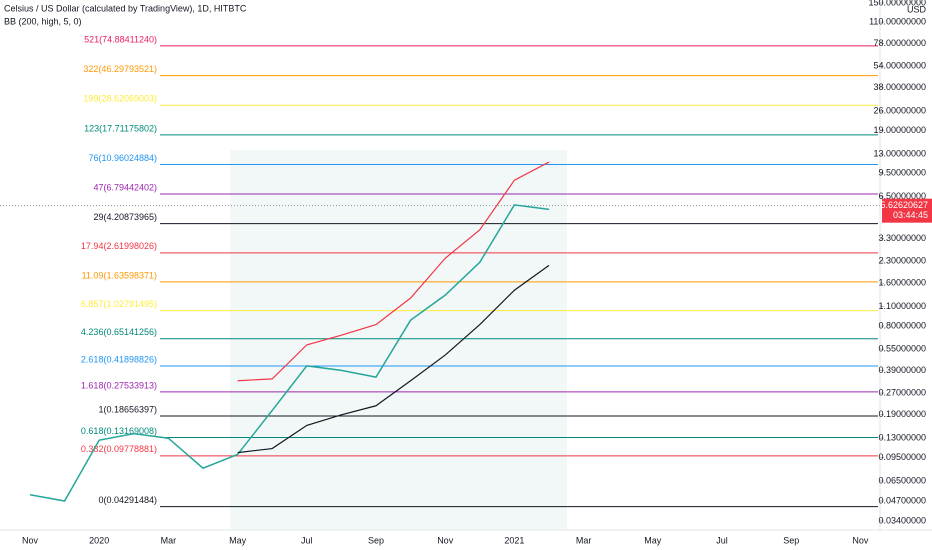 The width and height of the screenshot is (932, 550). I want to click on y-tick-label: 19.00000000, so click(899, 130).